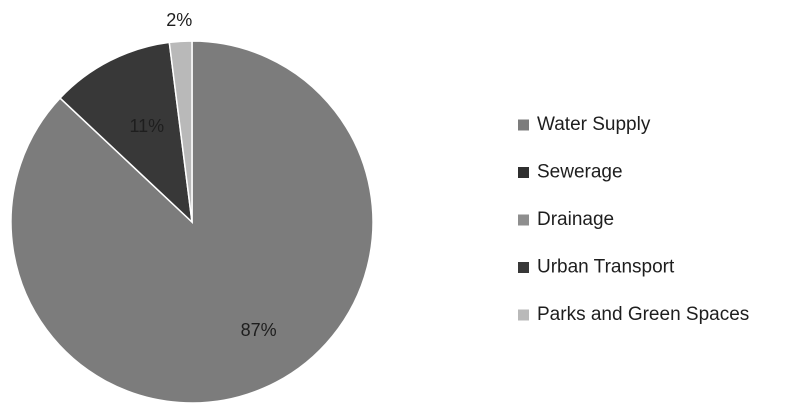  I want to click on legend-swatch-water-supply, so click(523, 125).